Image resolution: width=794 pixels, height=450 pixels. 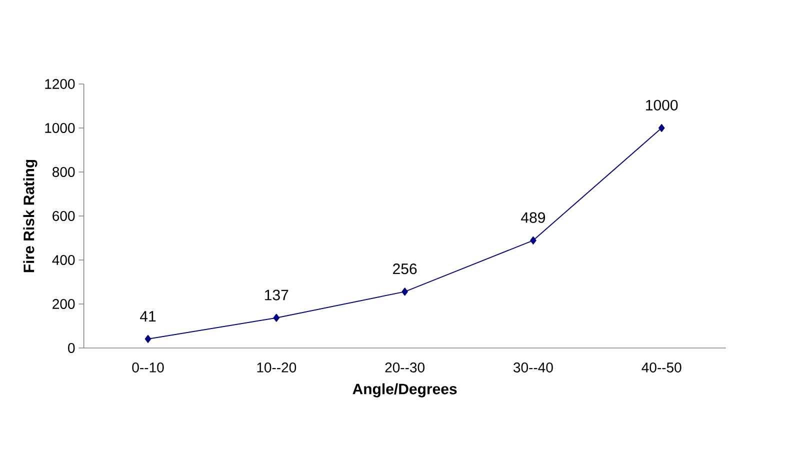 What do you see at coordinates (533, 217) in the screenshot?
I see `data-label: 489` at bounding box center [533, 217].